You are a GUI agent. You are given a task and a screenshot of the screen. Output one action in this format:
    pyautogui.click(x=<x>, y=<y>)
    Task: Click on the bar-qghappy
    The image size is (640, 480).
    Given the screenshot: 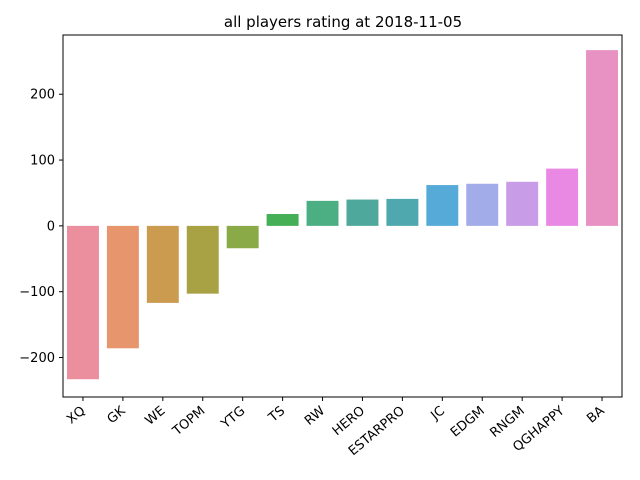 What is the action you would take?
    pyautogui.click(x=562, y=197)
    